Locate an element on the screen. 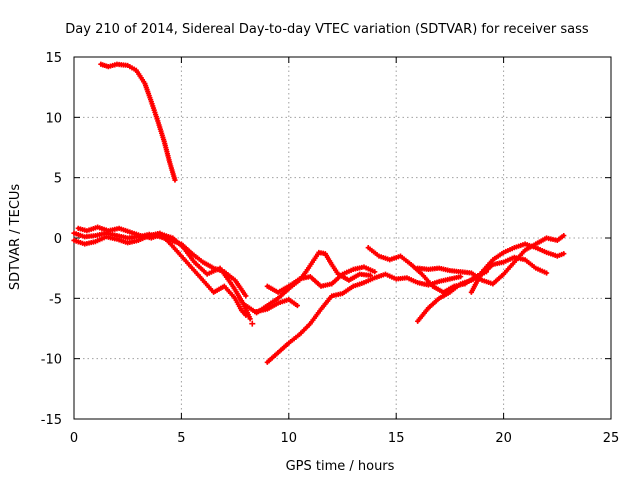 Image resolution: width=640 pixels, height=480 pixels. y-tick-label: -10 is located at coordinates (51, 360).